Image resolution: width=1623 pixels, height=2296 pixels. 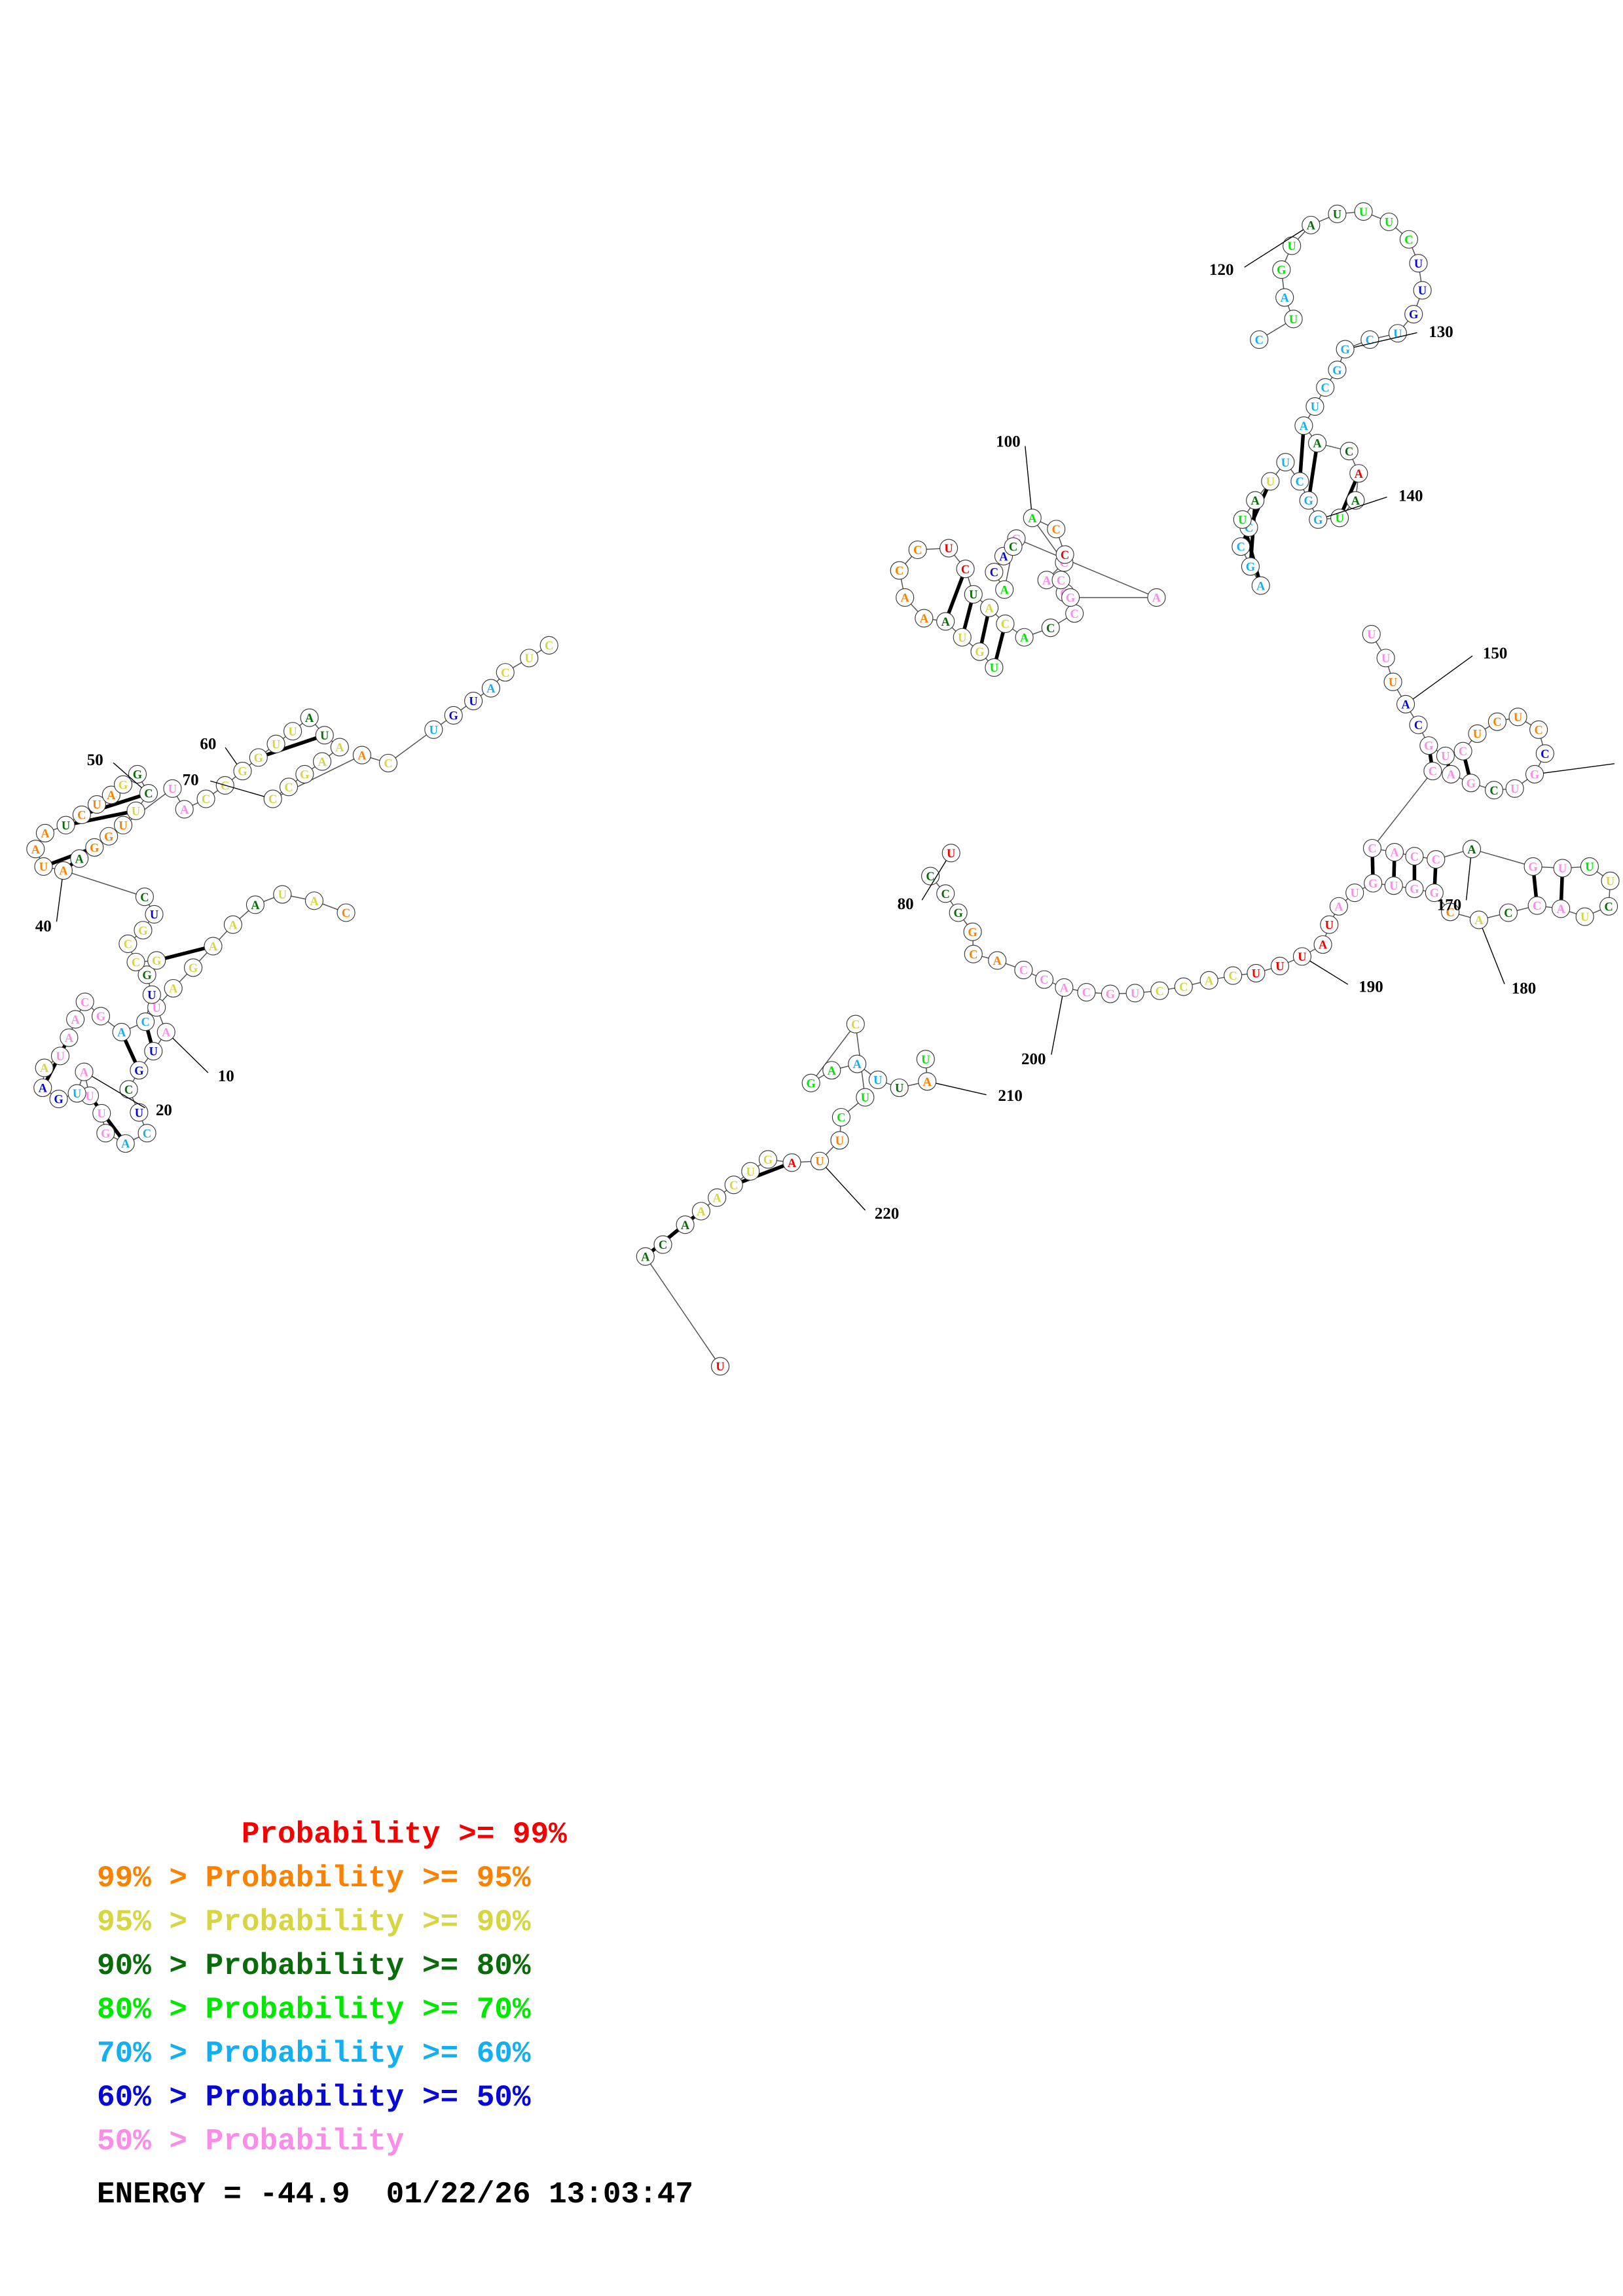 I want to click on position-label: 150, so click(x=1495, y=653).